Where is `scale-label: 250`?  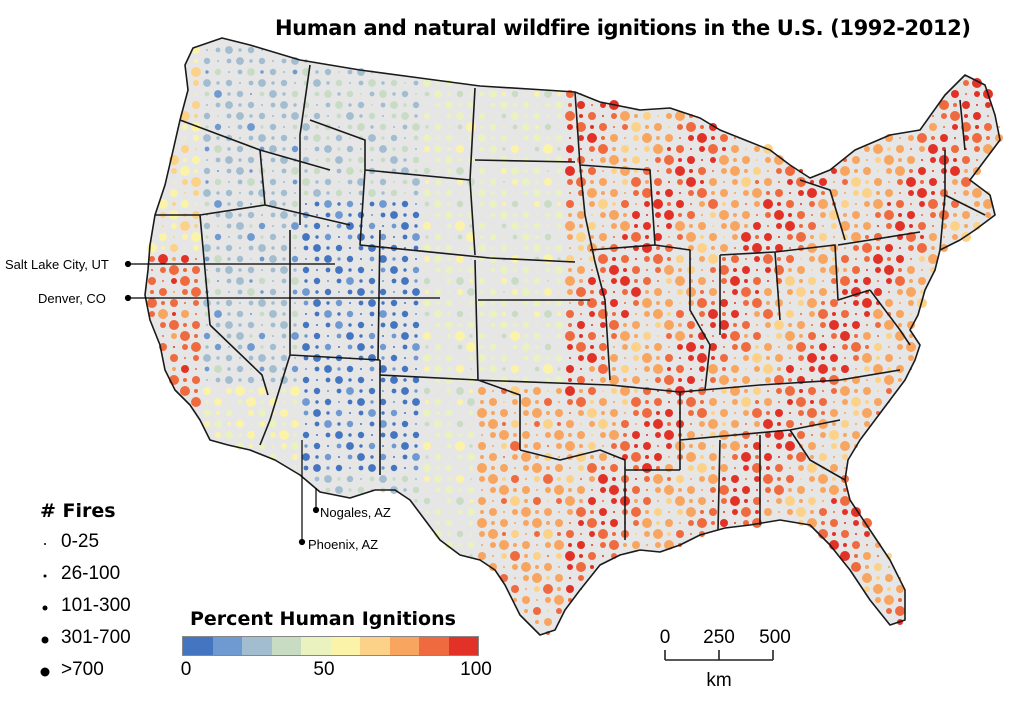
scale-label: 250 is located at coordinates (719, 637).